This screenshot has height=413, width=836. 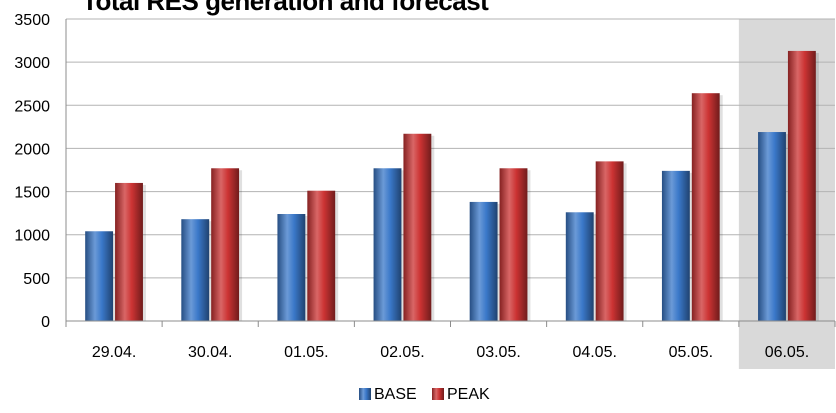 I want to click on y-tick-label: 3000, so click(x=32, y=63).